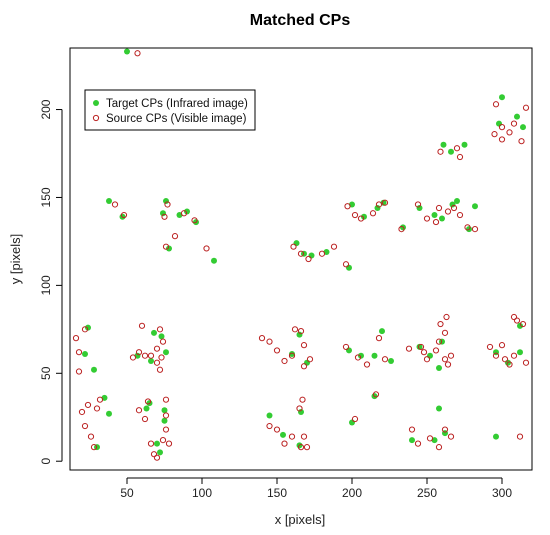 The image size is (550, 535). Describe the element at coordinates (170, 110) in the screenshot. I see `legend-box` at that location.